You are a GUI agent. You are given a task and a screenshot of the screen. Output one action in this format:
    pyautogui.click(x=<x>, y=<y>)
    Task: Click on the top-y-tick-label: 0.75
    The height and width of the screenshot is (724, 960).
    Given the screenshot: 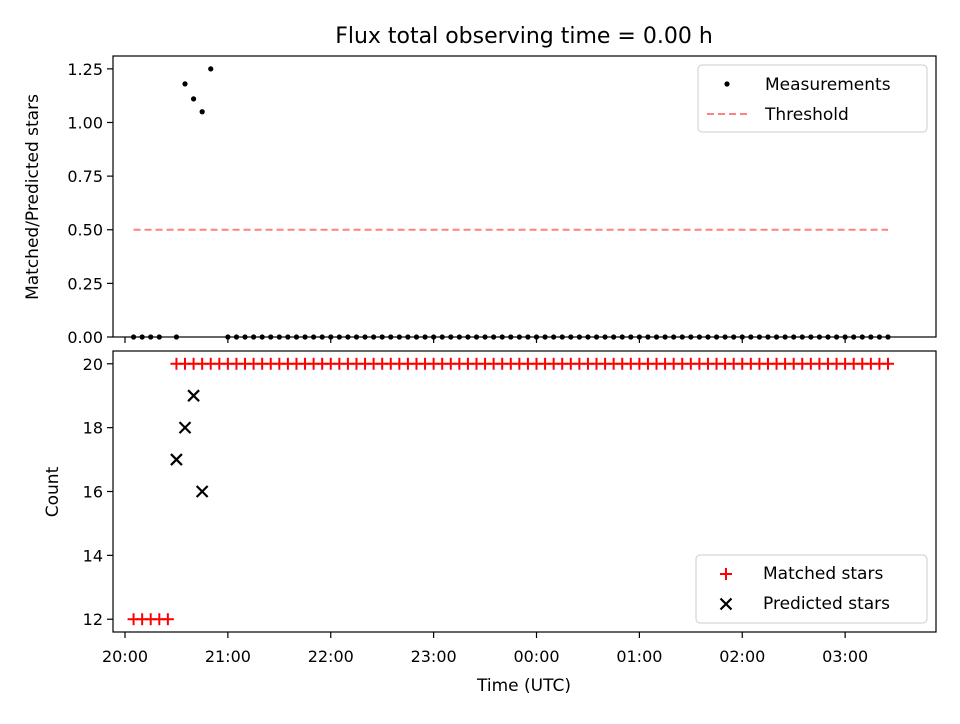 What is the action you would take?
    pyautogui.click(x=85, y=176)
    